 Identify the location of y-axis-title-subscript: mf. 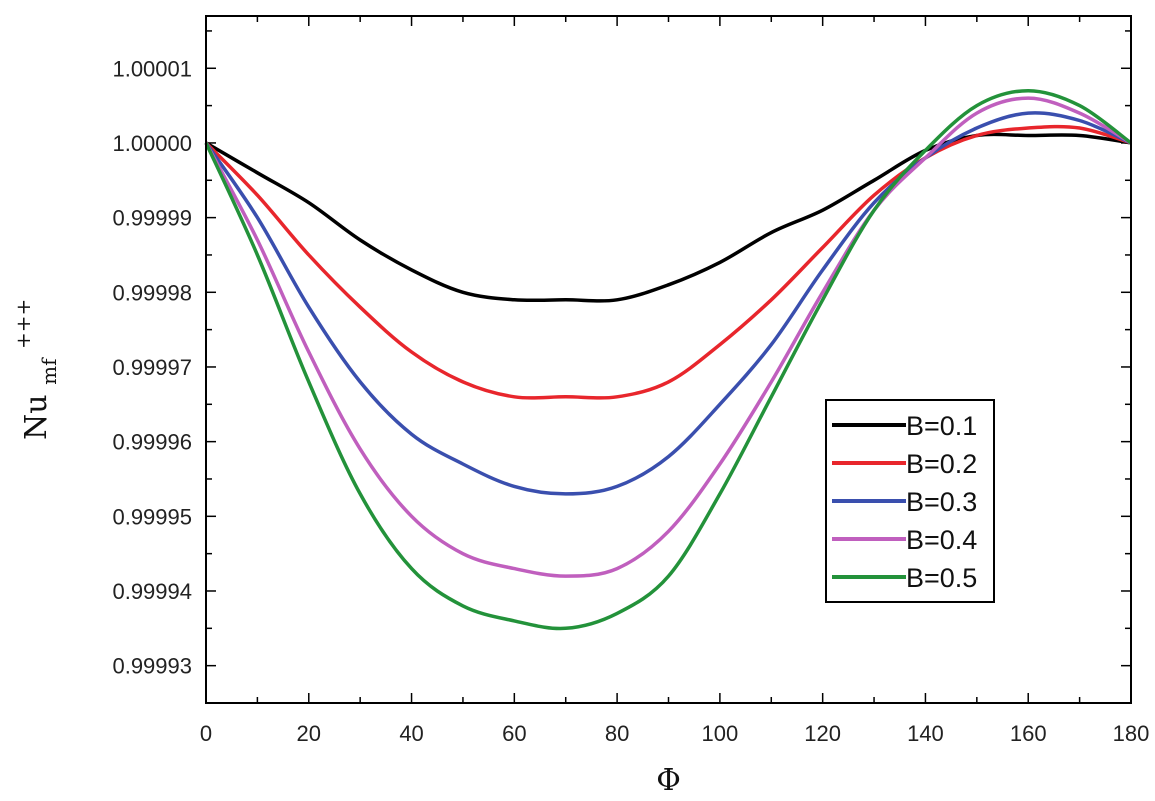
(49, 371).